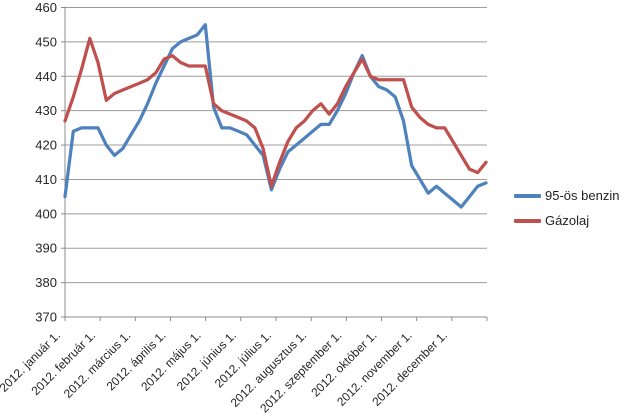 The height and width of the screenshot is (416, 624). Describe the element at coordinates (46, 41) in the screenshot. I see `y-tick-label-450: 450` at that location.